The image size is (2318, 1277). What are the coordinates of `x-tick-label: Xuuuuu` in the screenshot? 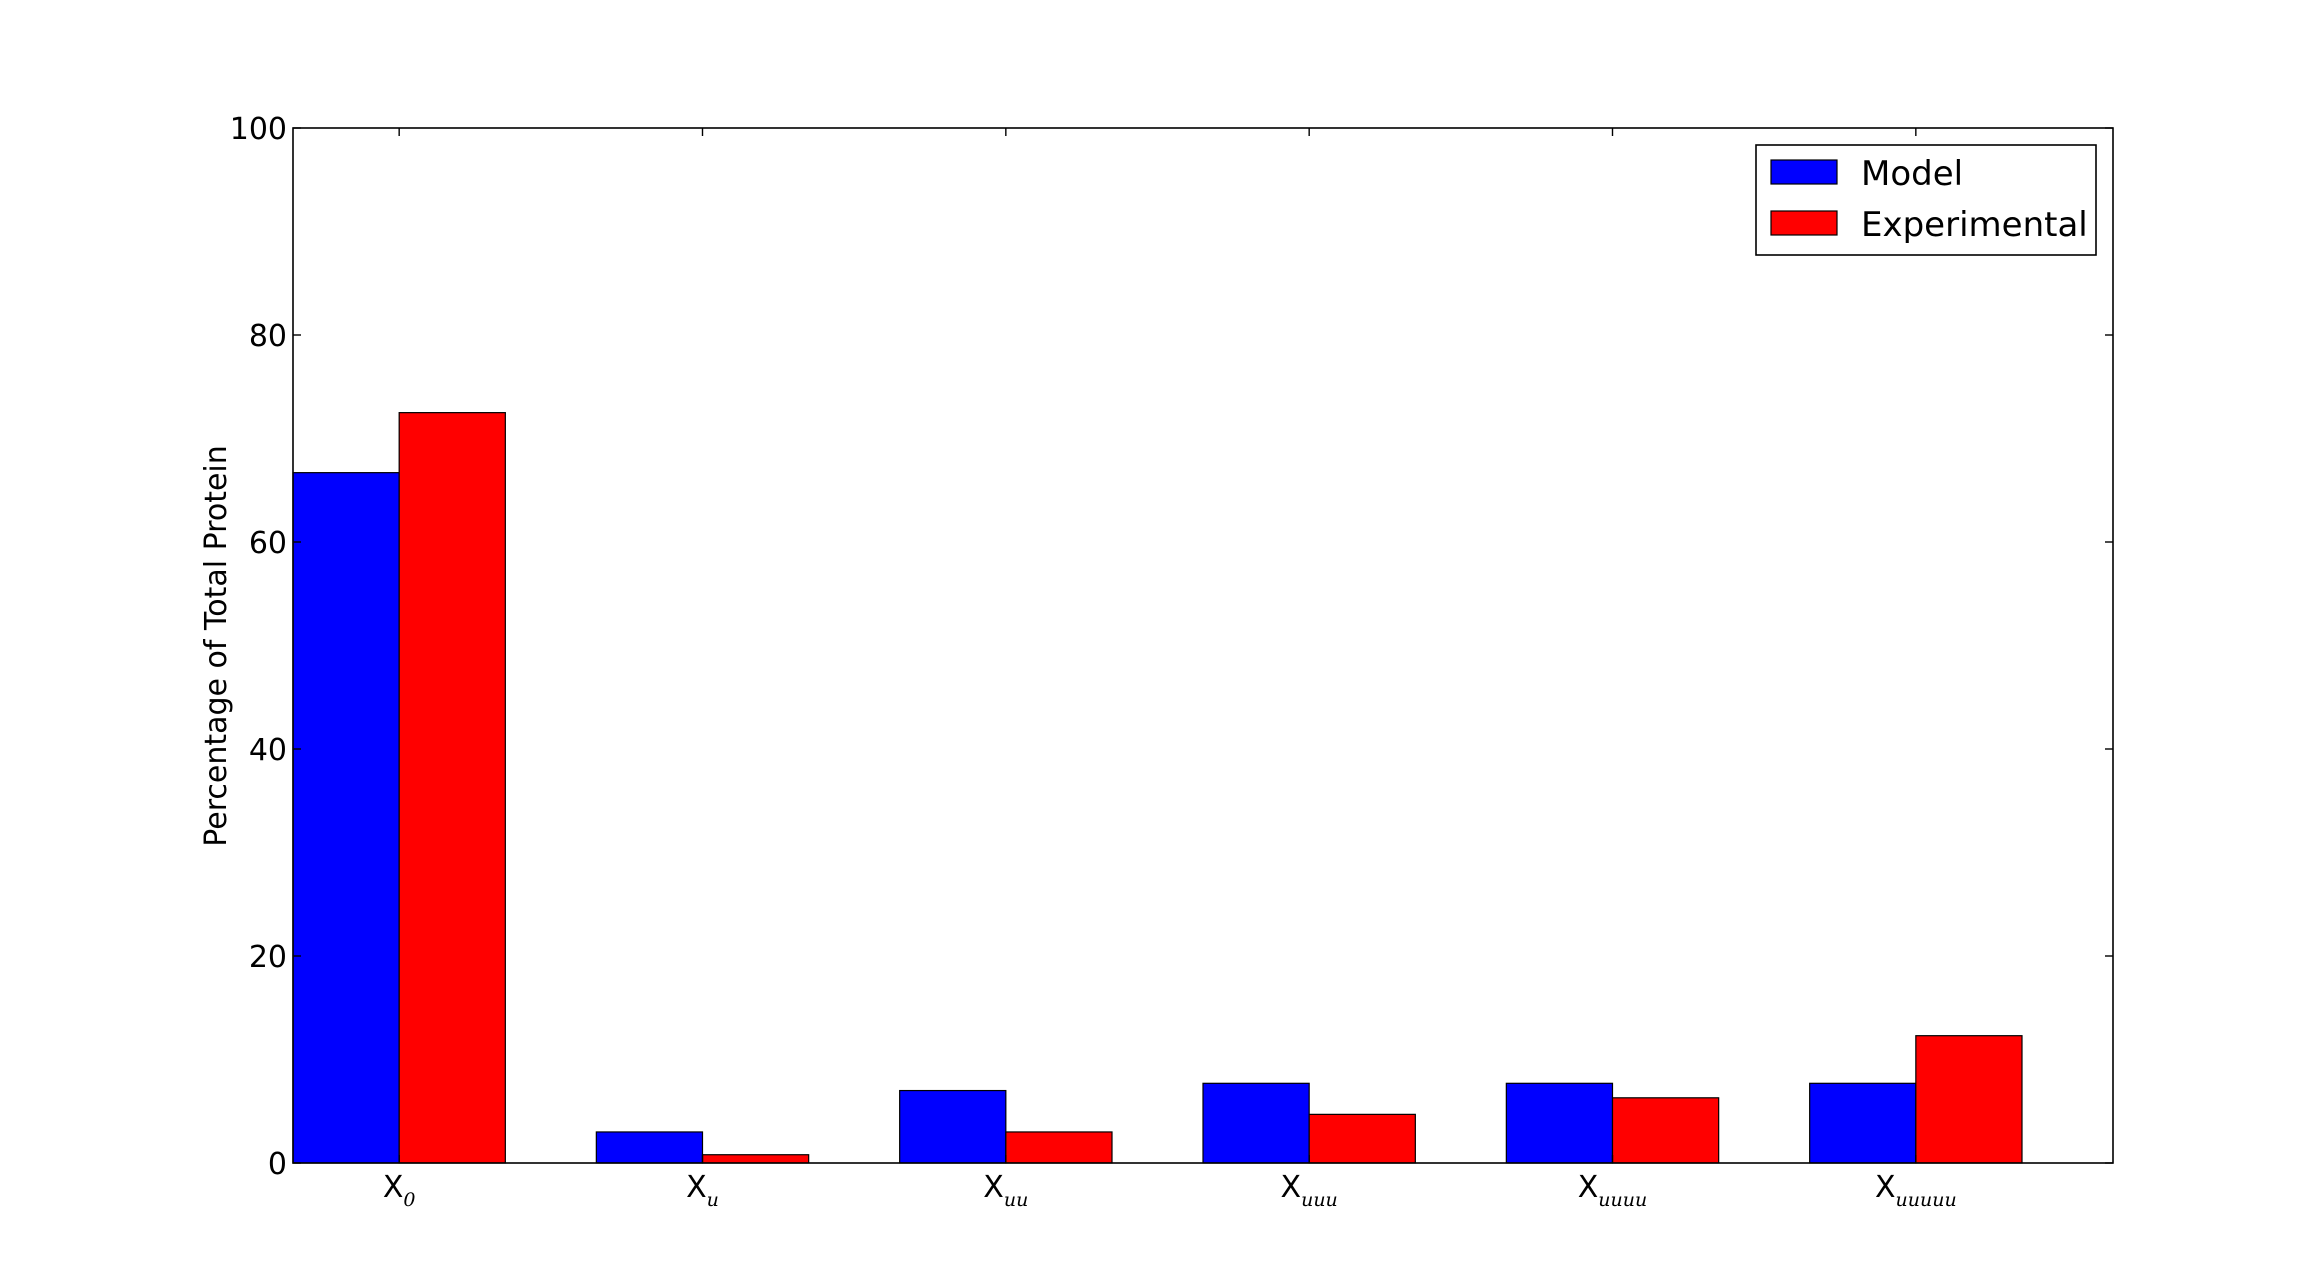 It's located at (1916, 1190).